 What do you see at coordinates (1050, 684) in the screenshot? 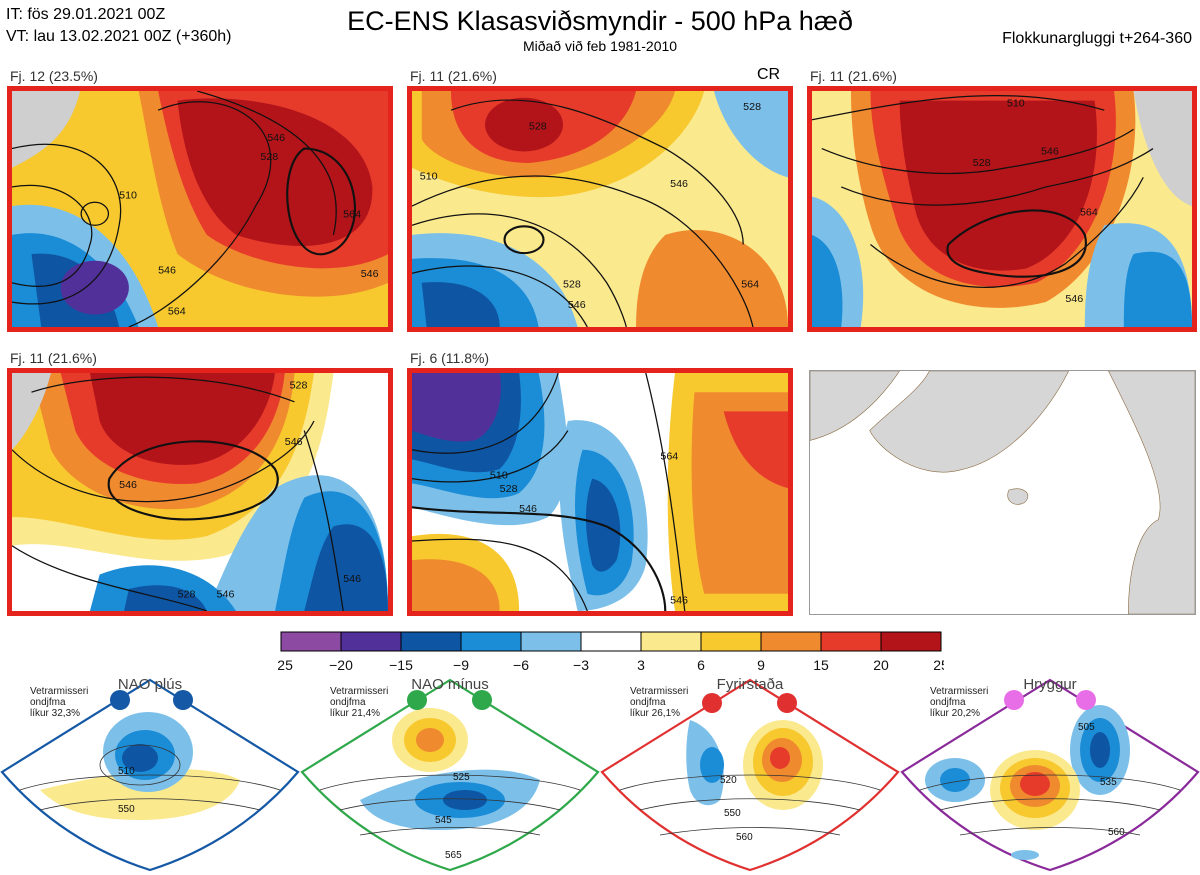
I see `regime-name: Hryggur` at bounding box center [1050, 684].